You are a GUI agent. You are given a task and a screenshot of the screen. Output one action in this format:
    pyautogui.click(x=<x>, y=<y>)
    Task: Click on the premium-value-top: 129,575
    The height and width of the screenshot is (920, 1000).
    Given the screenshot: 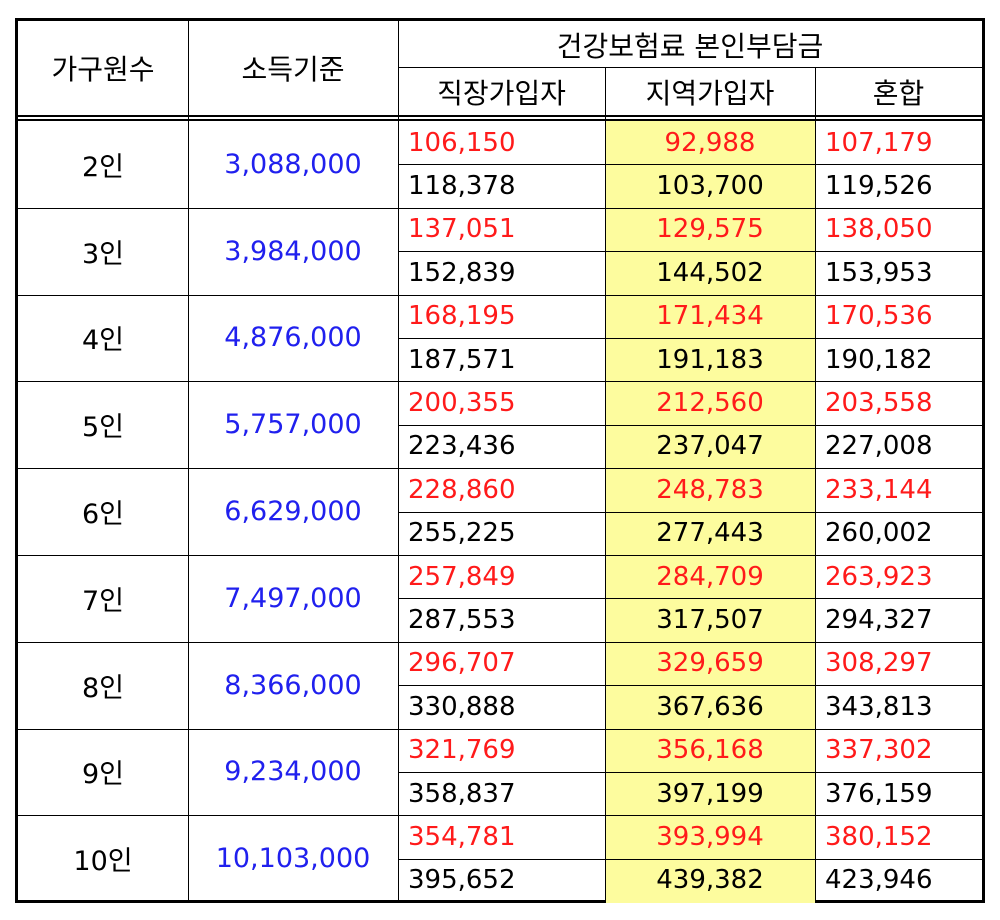 What is the action you would take?
    pyautogui.click(x=710, y=229)
    